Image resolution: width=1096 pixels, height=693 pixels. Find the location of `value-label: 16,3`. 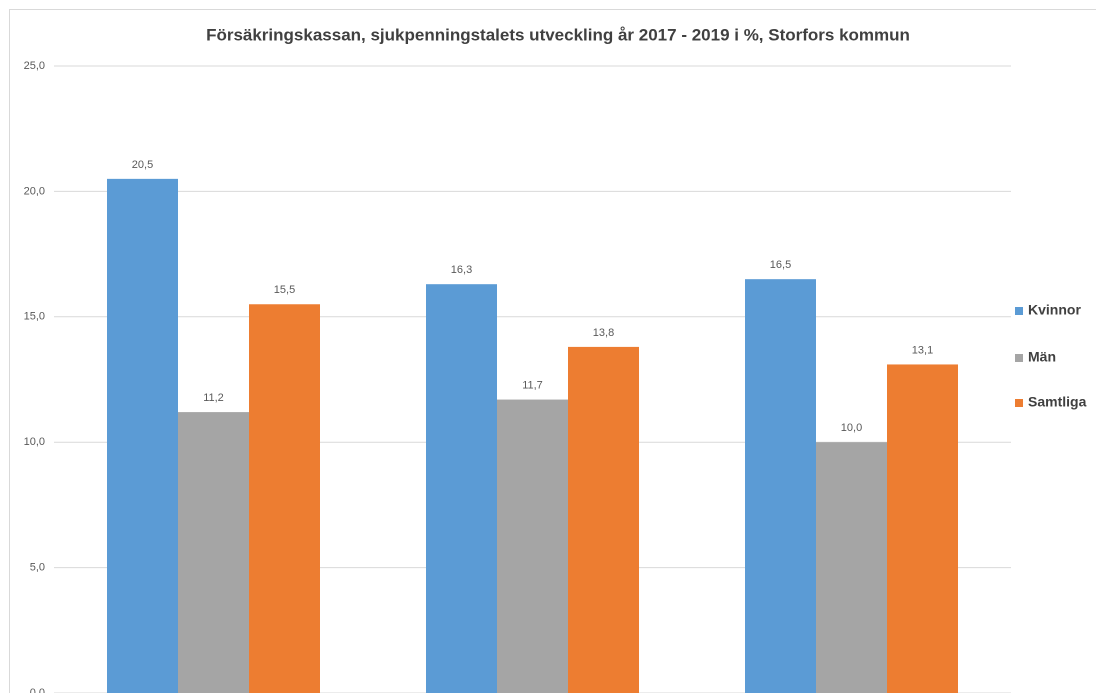

value-label: 16,3 is located at coordinates (461, 270).